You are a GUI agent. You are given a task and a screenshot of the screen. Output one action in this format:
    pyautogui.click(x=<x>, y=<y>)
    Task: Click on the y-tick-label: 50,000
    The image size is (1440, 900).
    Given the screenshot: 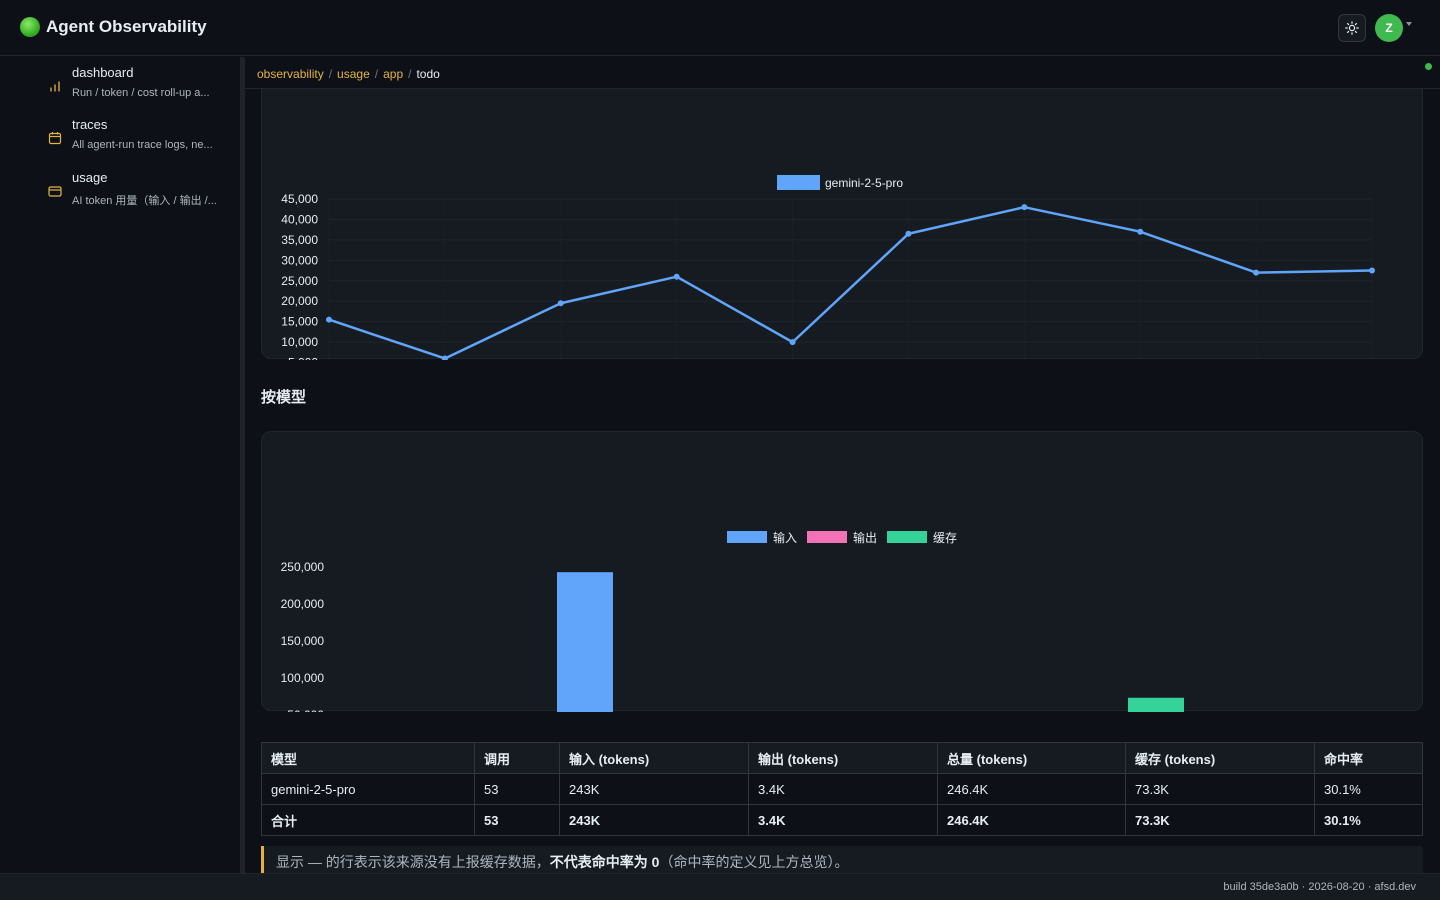 What is the action you would take?
    pyautogui.click(x=305, y=710)
    